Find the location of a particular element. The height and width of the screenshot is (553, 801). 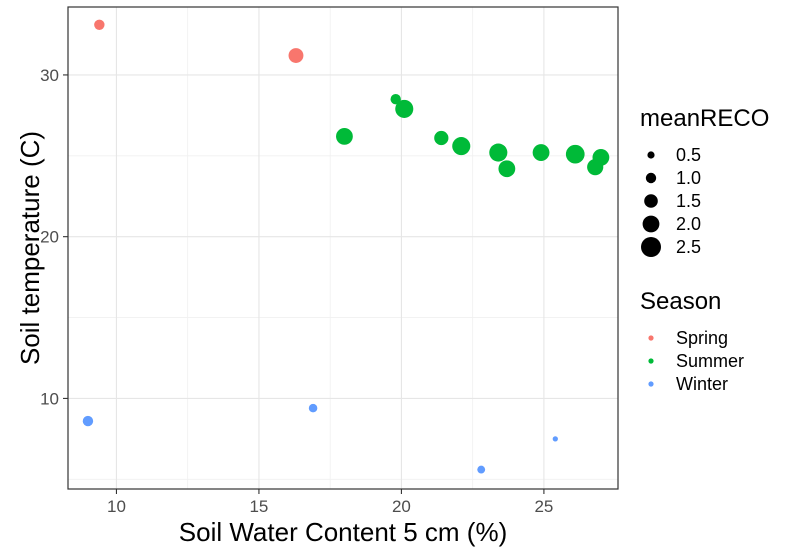

size-legend-label: 2.0 is located at coordinates (688, 224).